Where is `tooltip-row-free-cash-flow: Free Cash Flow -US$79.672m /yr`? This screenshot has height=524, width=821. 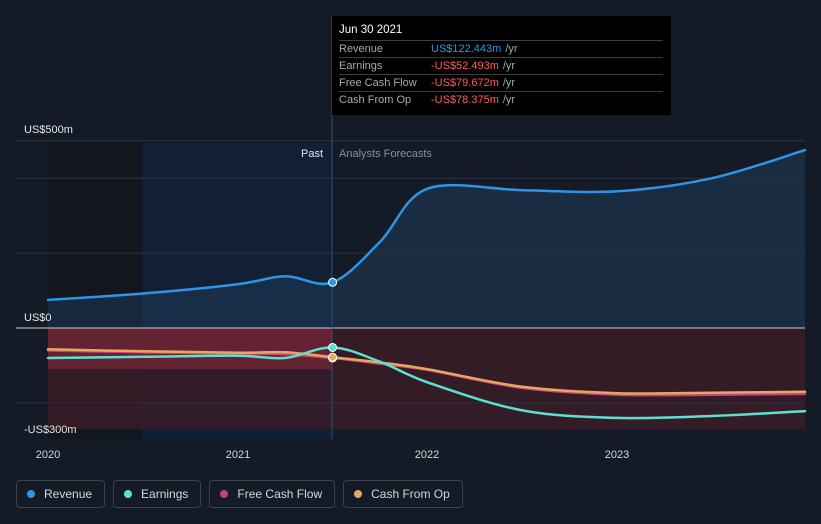 tooltip-row-free-cash-flow: Free Cash Flow -US$79.672m /yr is located at coordinates (501, 82).